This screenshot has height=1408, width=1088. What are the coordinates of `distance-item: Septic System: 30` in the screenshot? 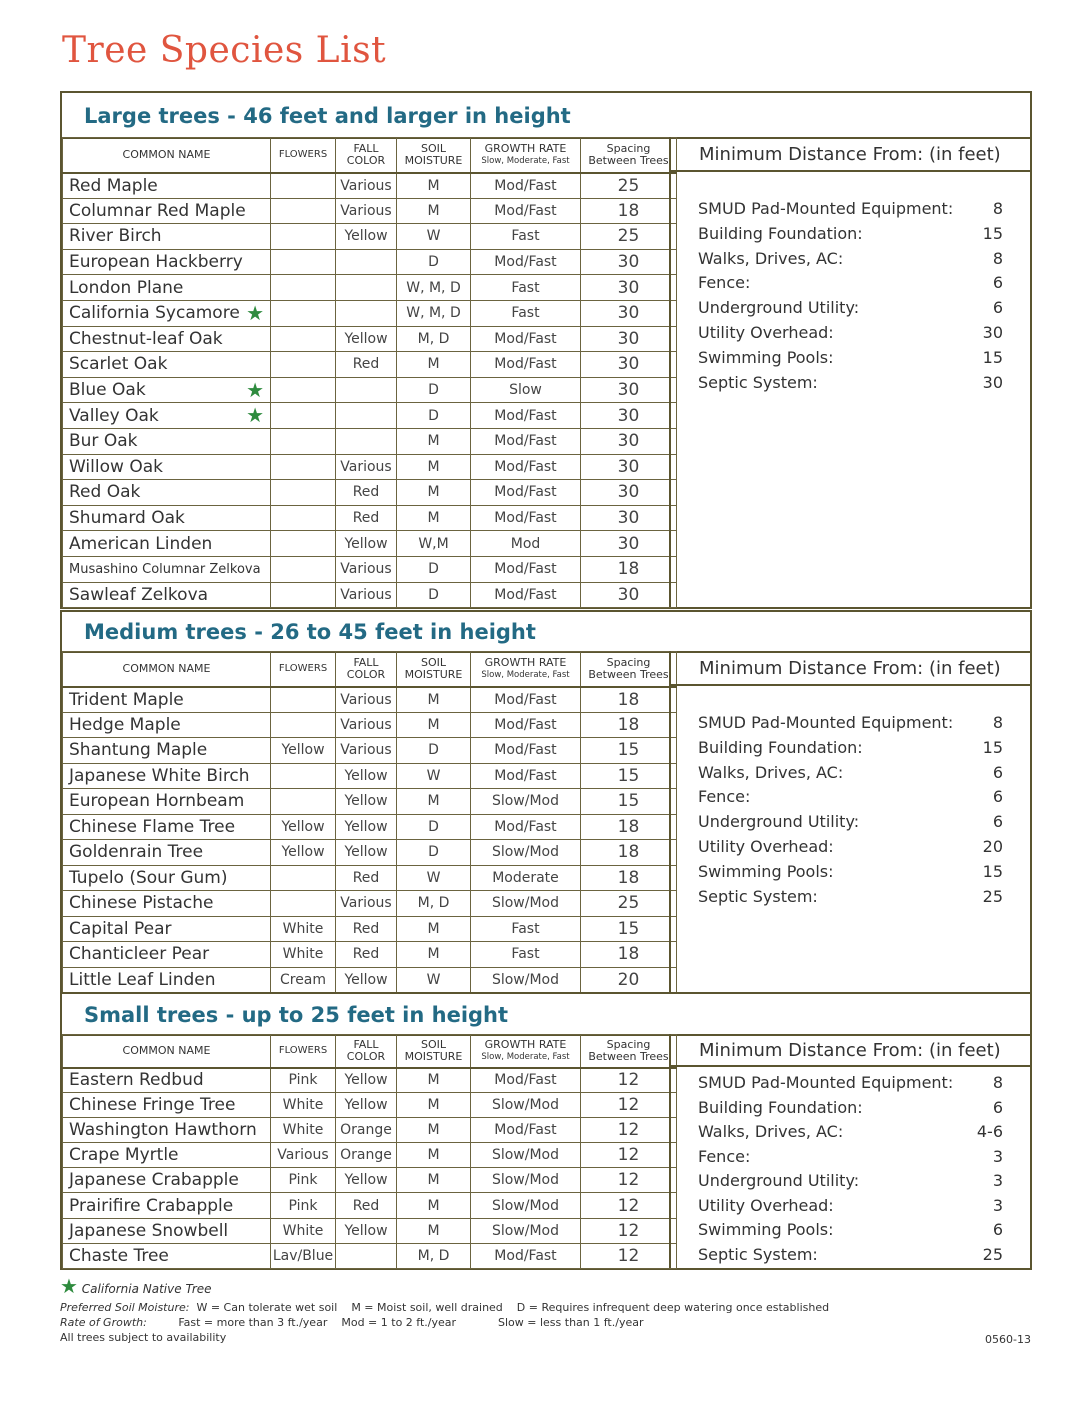 It's located at (850, 382).